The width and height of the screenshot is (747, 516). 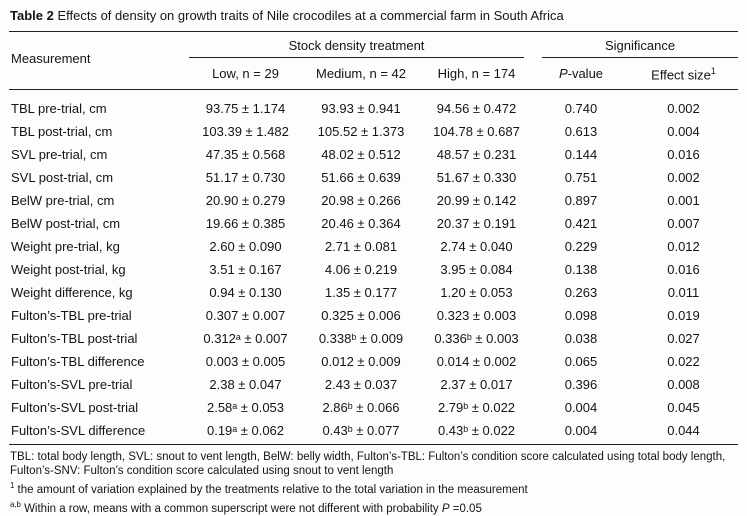 I want to click on cell-measurement: BelW pre-trial, cm, so click(x=63, y=201).